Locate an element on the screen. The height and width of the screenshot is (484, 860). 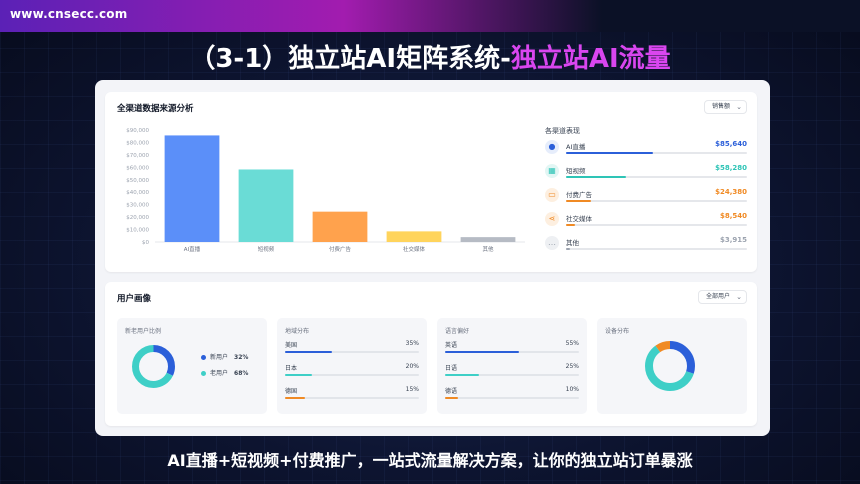
metric-dropdown: 销售额 ⌄ is located at coordinates (725, 107).